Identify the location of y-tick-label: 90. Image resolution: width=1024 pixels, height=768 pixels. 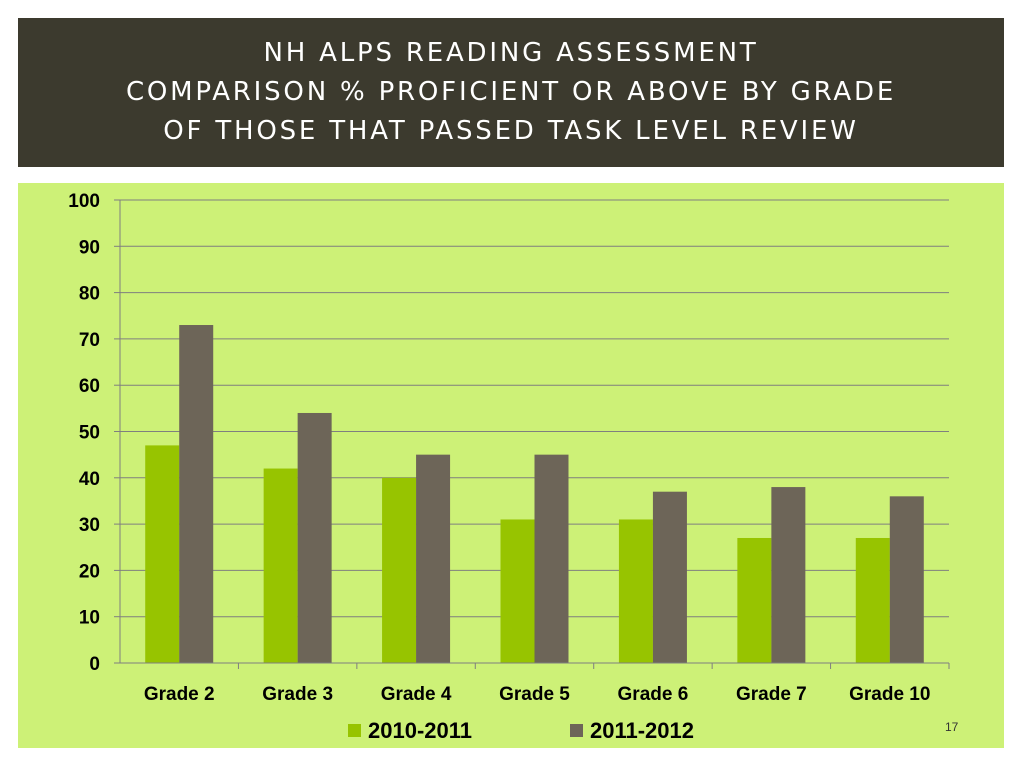
(89, 247).